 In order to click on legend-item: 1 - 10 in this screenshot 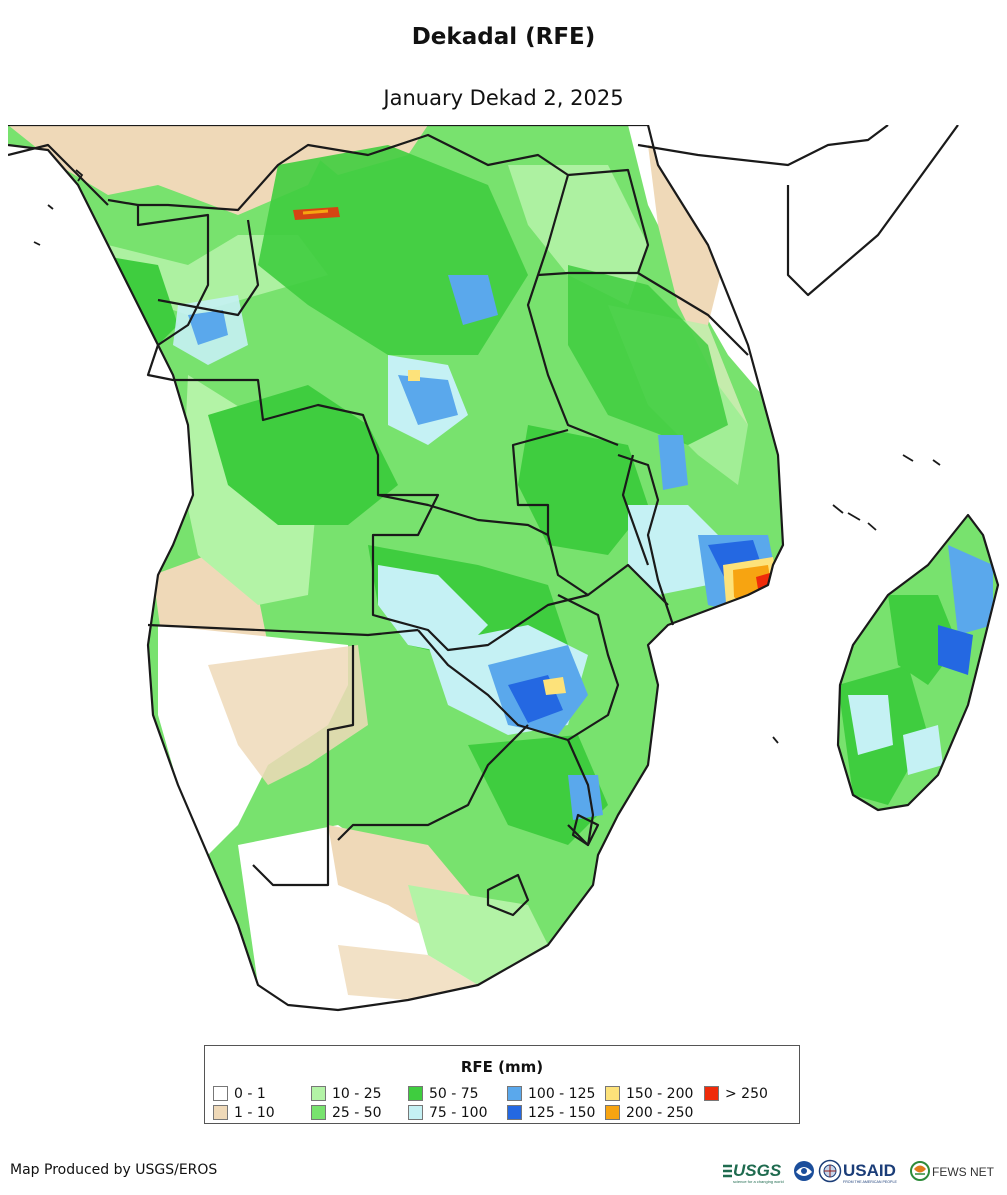, I will do `click(244, 1113)`.